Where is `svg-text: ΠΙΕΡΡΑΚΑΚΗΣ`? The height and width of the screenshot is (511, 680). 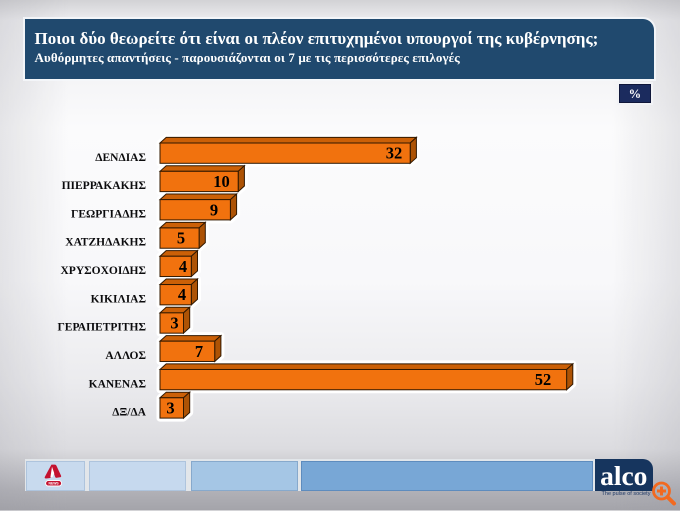 svg-text: ΠΙΕΡΡΑΚΑΚΗΣ is located at coordinates (104, 186).